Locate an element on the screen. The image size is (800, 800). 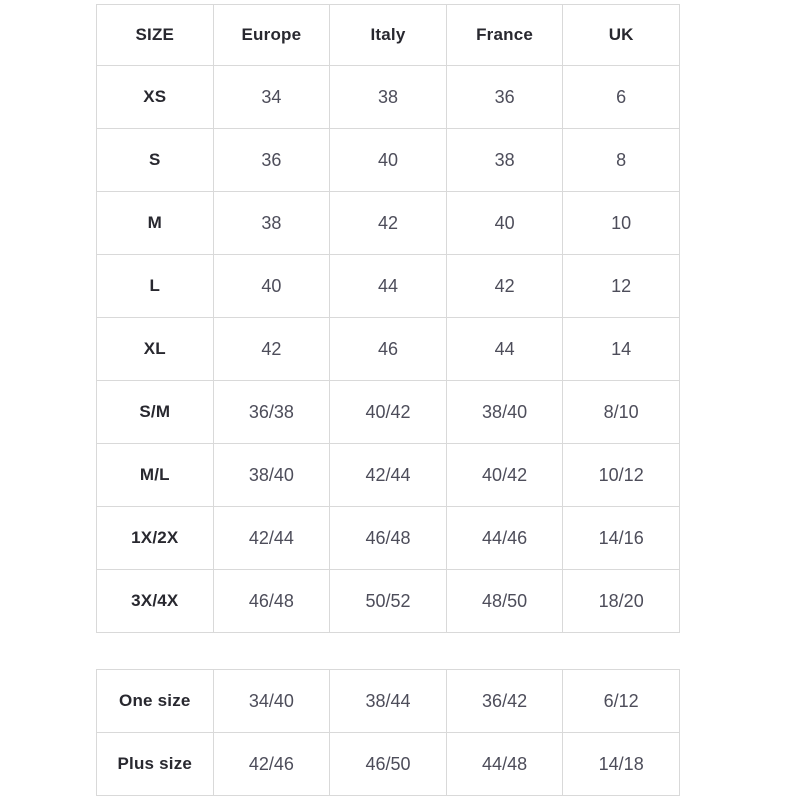
table-row: M/L 38/40 42/44 40/42 10/12 is located at coordinates (388, 475).